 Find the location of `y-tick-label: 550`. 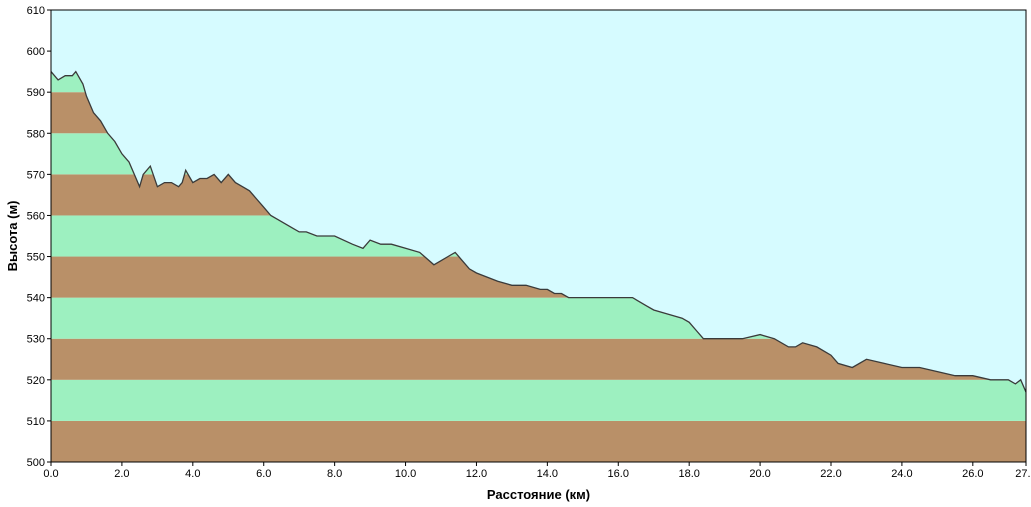

y-tick-label: 550 is located at coordinates (36, 258).